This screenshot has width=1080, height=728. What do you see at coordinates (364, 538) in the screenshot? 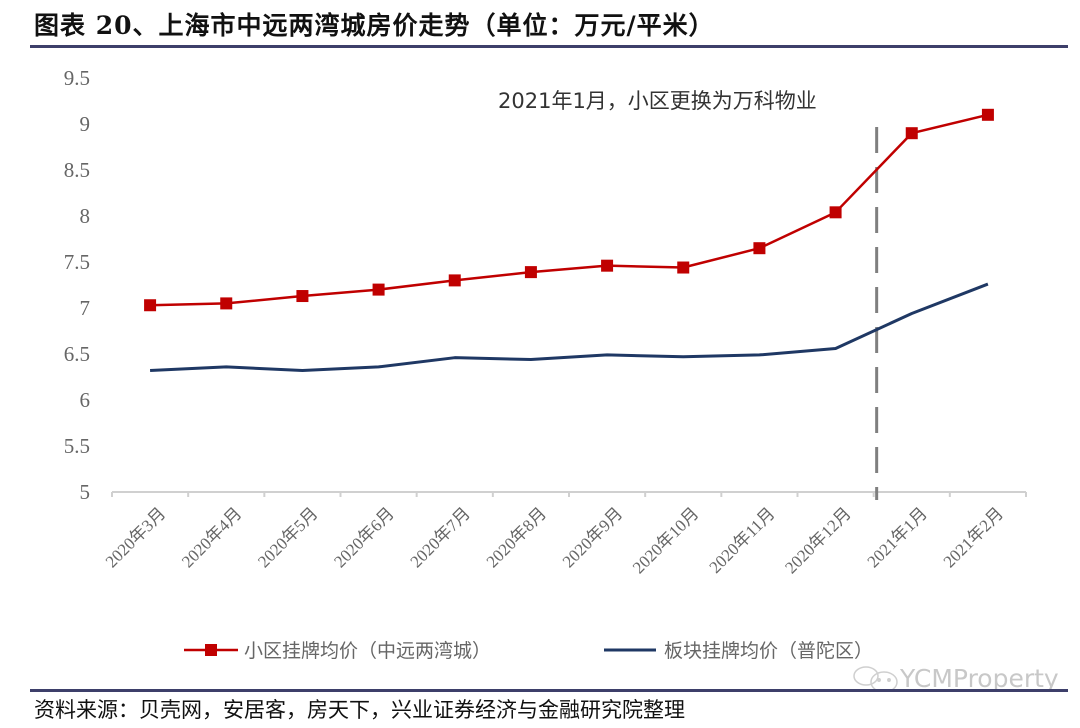
I see `x-tick-label: 2020年6月` at bounding box center [364, 538].